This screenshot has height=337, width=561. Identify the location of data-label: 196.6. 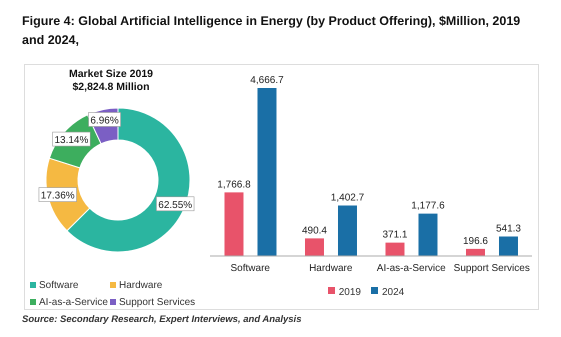
(475, 241).